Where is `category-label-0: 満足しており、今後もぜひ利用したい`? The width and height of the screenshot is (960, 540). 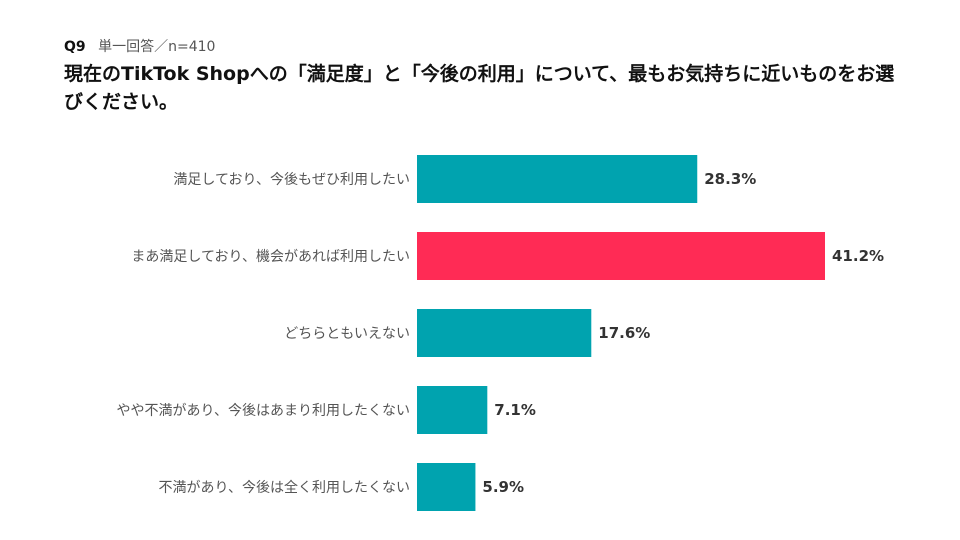
category-label-0: 満足しており、今後もぜひ利用したい is located at coordinates (291, 180).